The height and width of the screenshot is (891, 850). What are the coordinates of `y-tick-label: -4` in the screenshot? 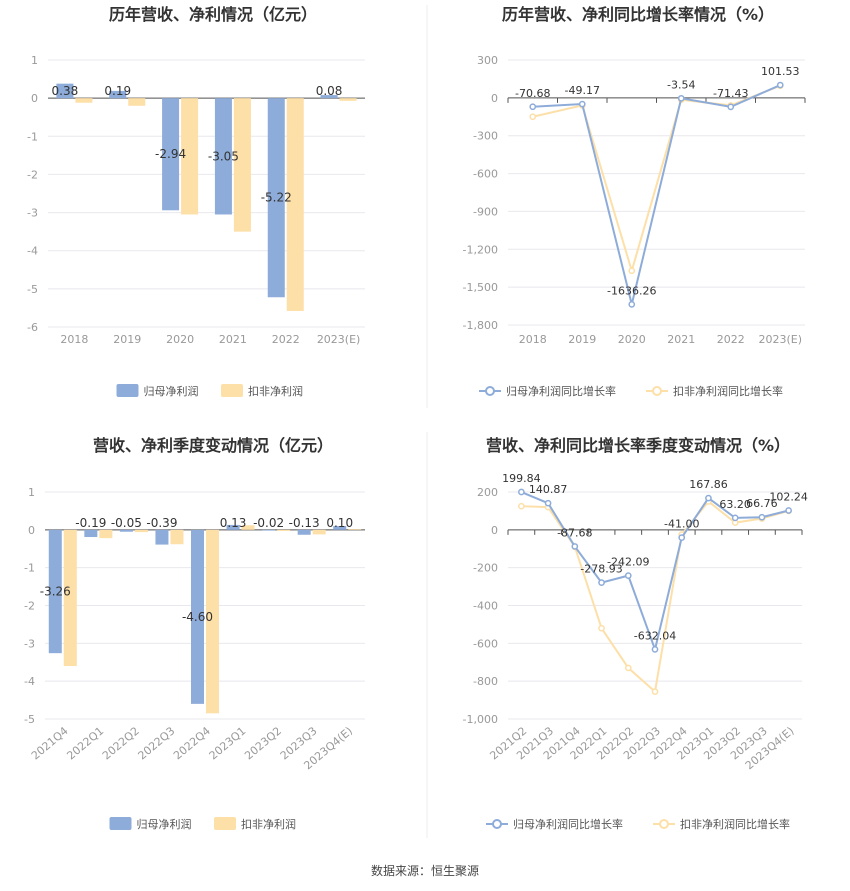 It's located at (32, 251).